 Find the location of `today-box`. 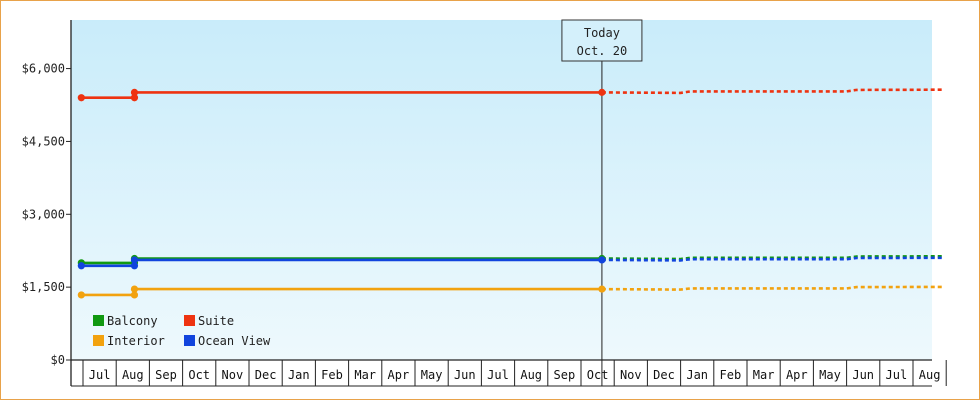

today-box is located at coordinates (602, 40).